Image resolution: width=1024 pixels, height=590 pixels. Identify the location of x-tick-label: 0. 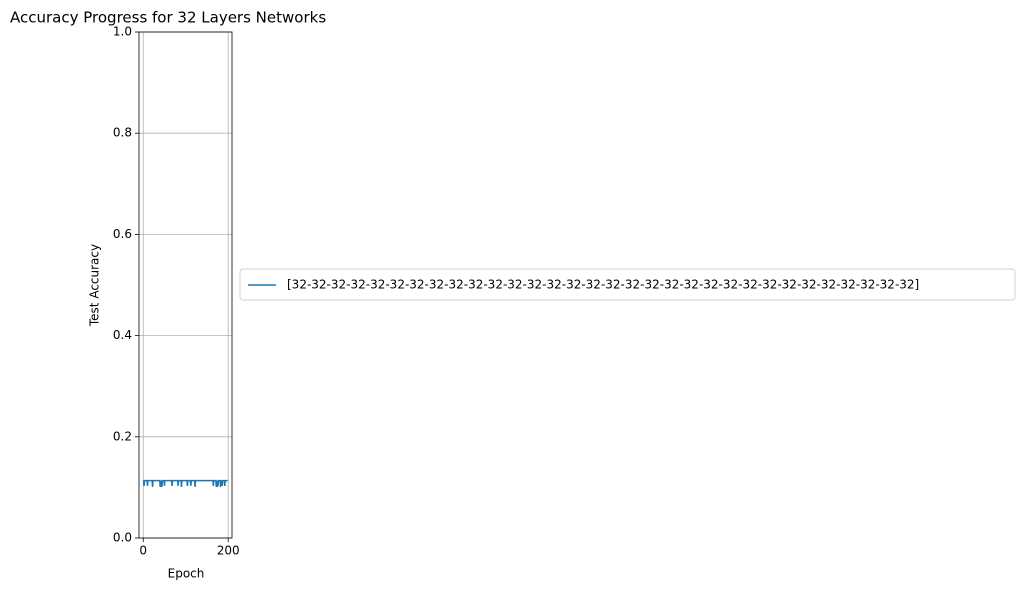
(143, 551).